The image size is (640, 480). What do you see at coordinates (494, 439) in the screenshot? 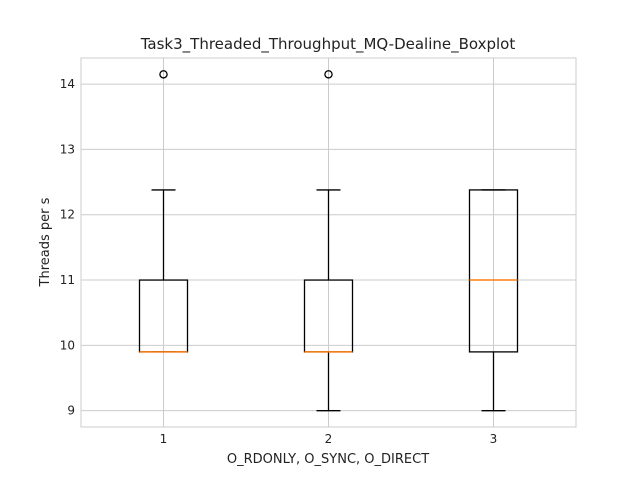
I see `x-tick-label: 3` at bounding box center [494, 439].